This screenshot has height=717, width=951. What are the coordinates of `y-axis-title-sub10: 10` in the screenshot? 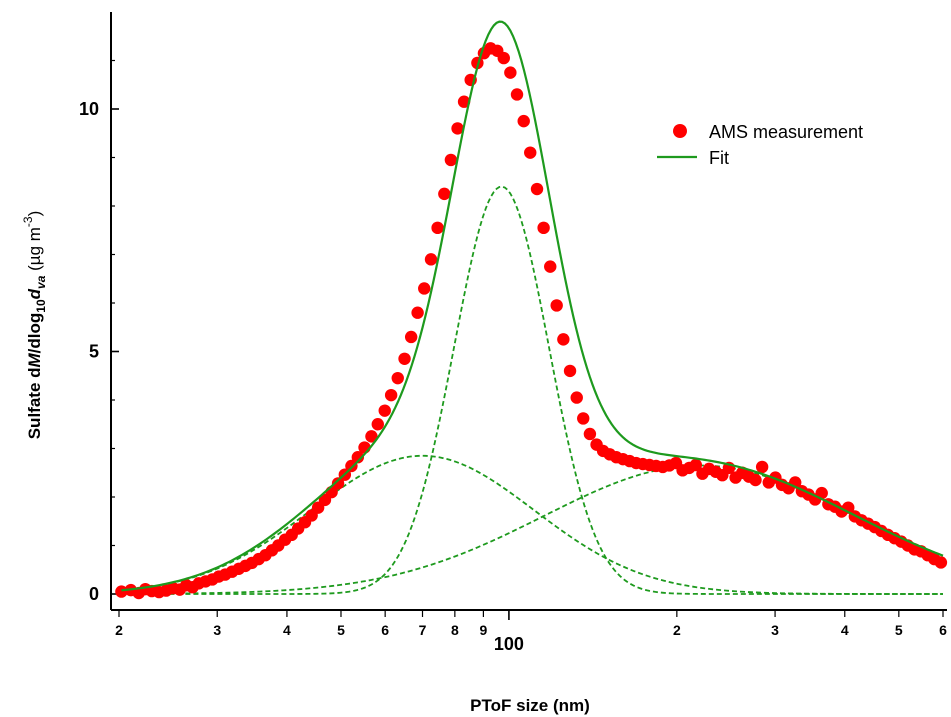 It's located at (41, 306).